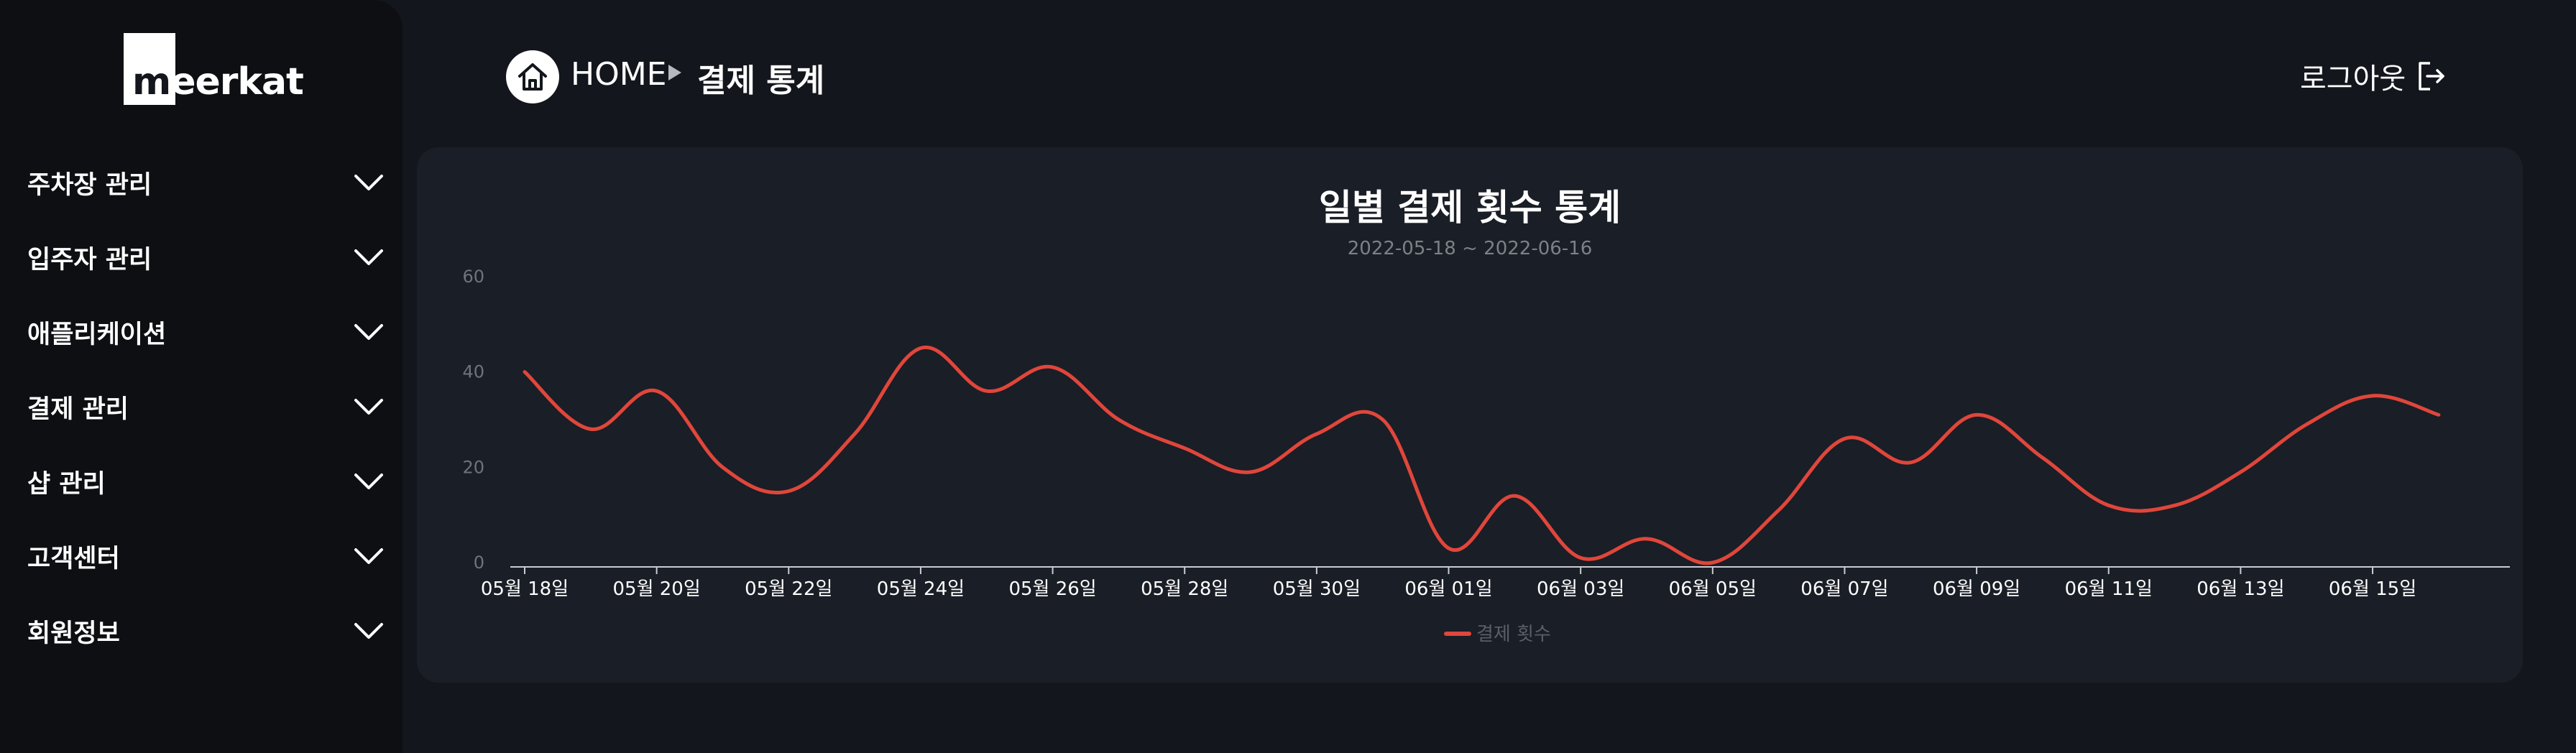 The image size is (2576, 753). I want to click on breadcrumb-current: 결제 통계, so click(761, 81).